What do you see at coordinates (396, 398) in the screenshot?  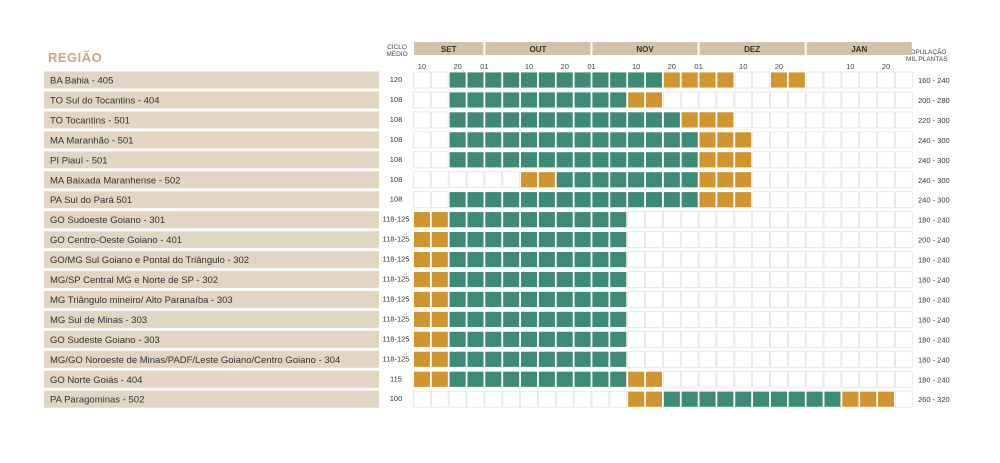 I see `cycle-value: 100` at bounding box center [396, 398].